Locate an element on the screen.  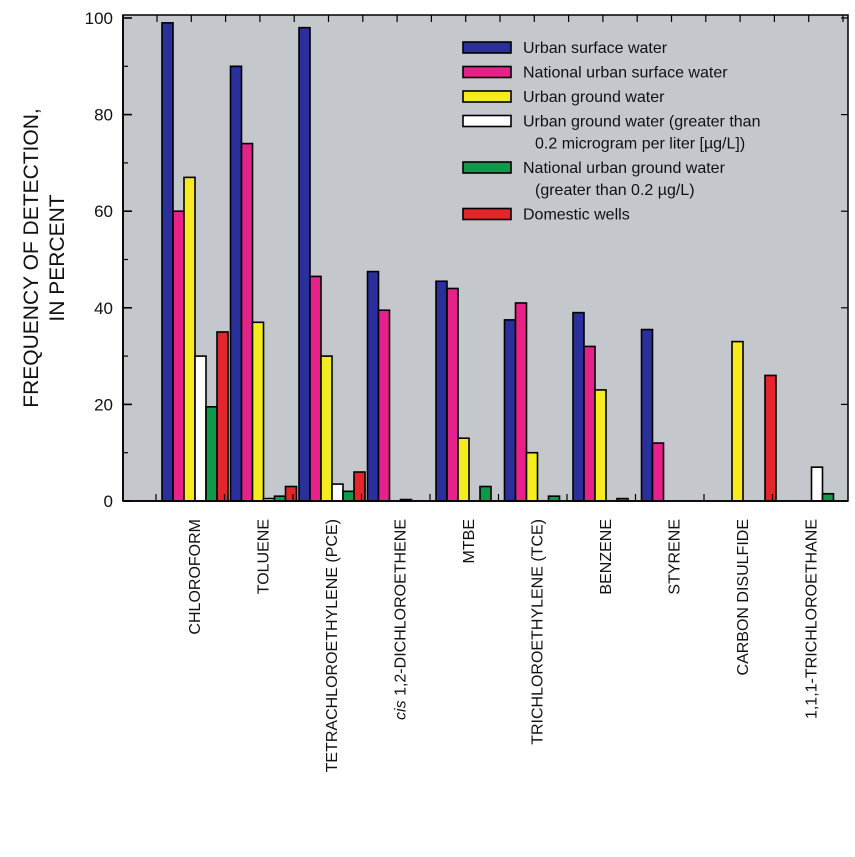
y-axis-title-line1: FREQUENCY OF DETECTION, is located at coordinates (31, 257).